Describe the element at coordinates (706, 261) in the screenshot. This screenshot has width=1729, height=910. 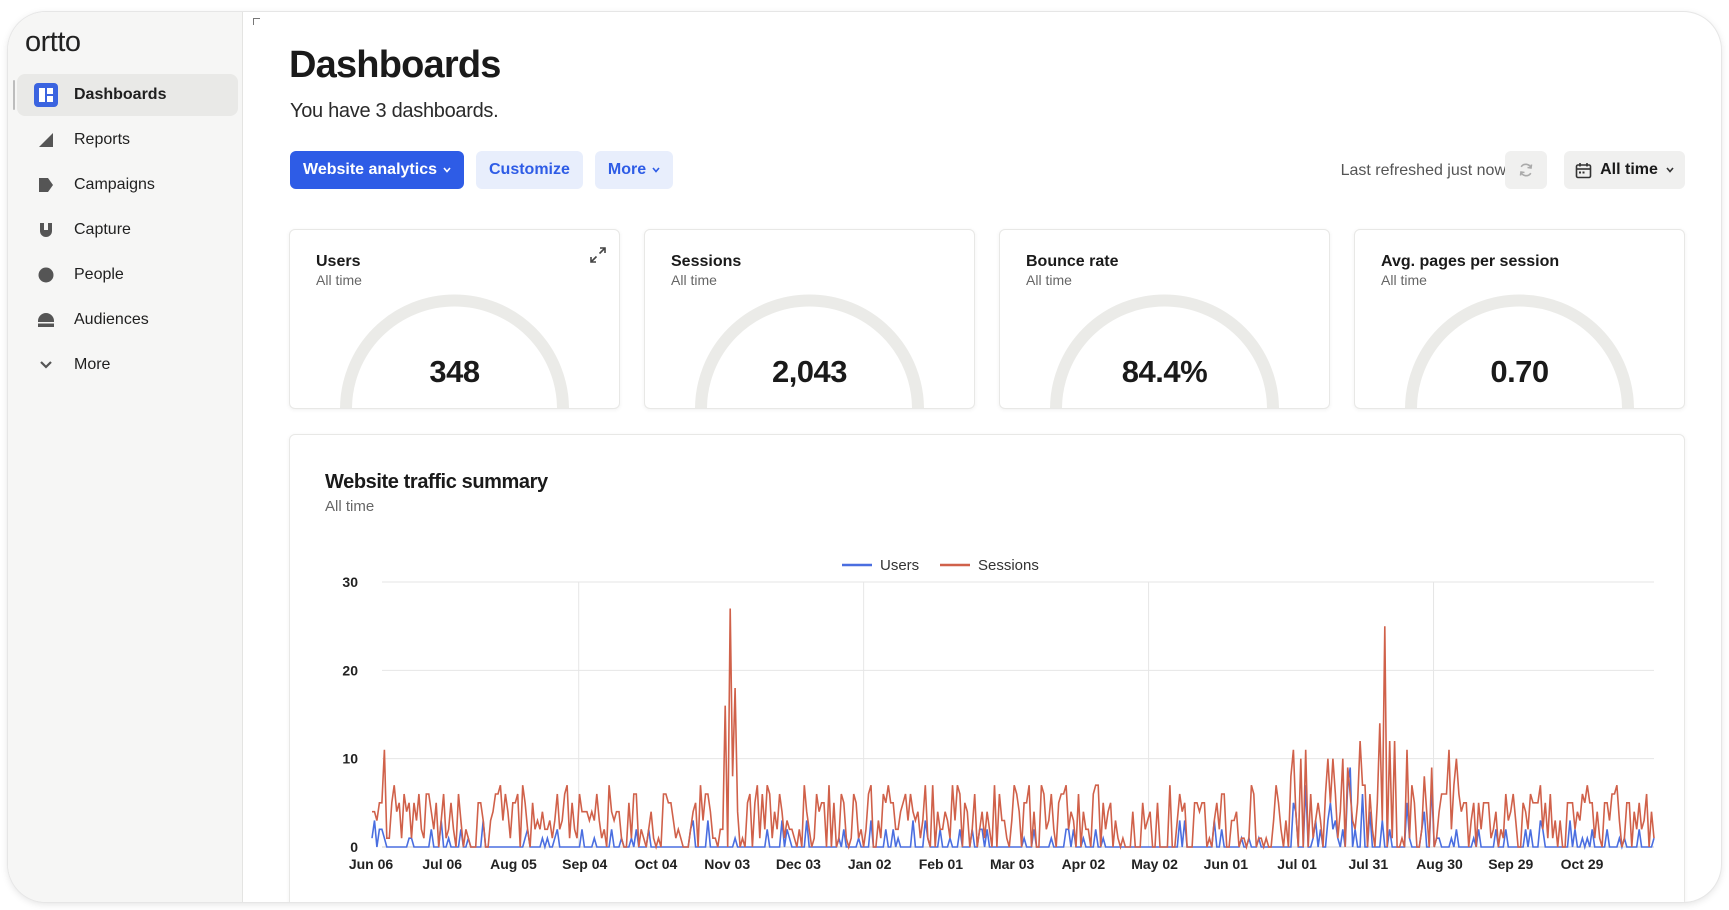
I see `metric-title: Sessions` at that location.